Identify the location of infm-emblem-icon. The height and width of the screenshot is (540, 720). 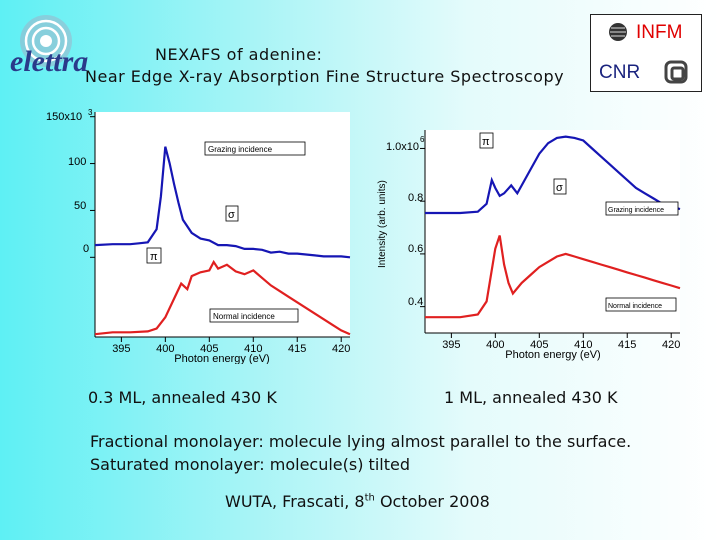
(618, 32).